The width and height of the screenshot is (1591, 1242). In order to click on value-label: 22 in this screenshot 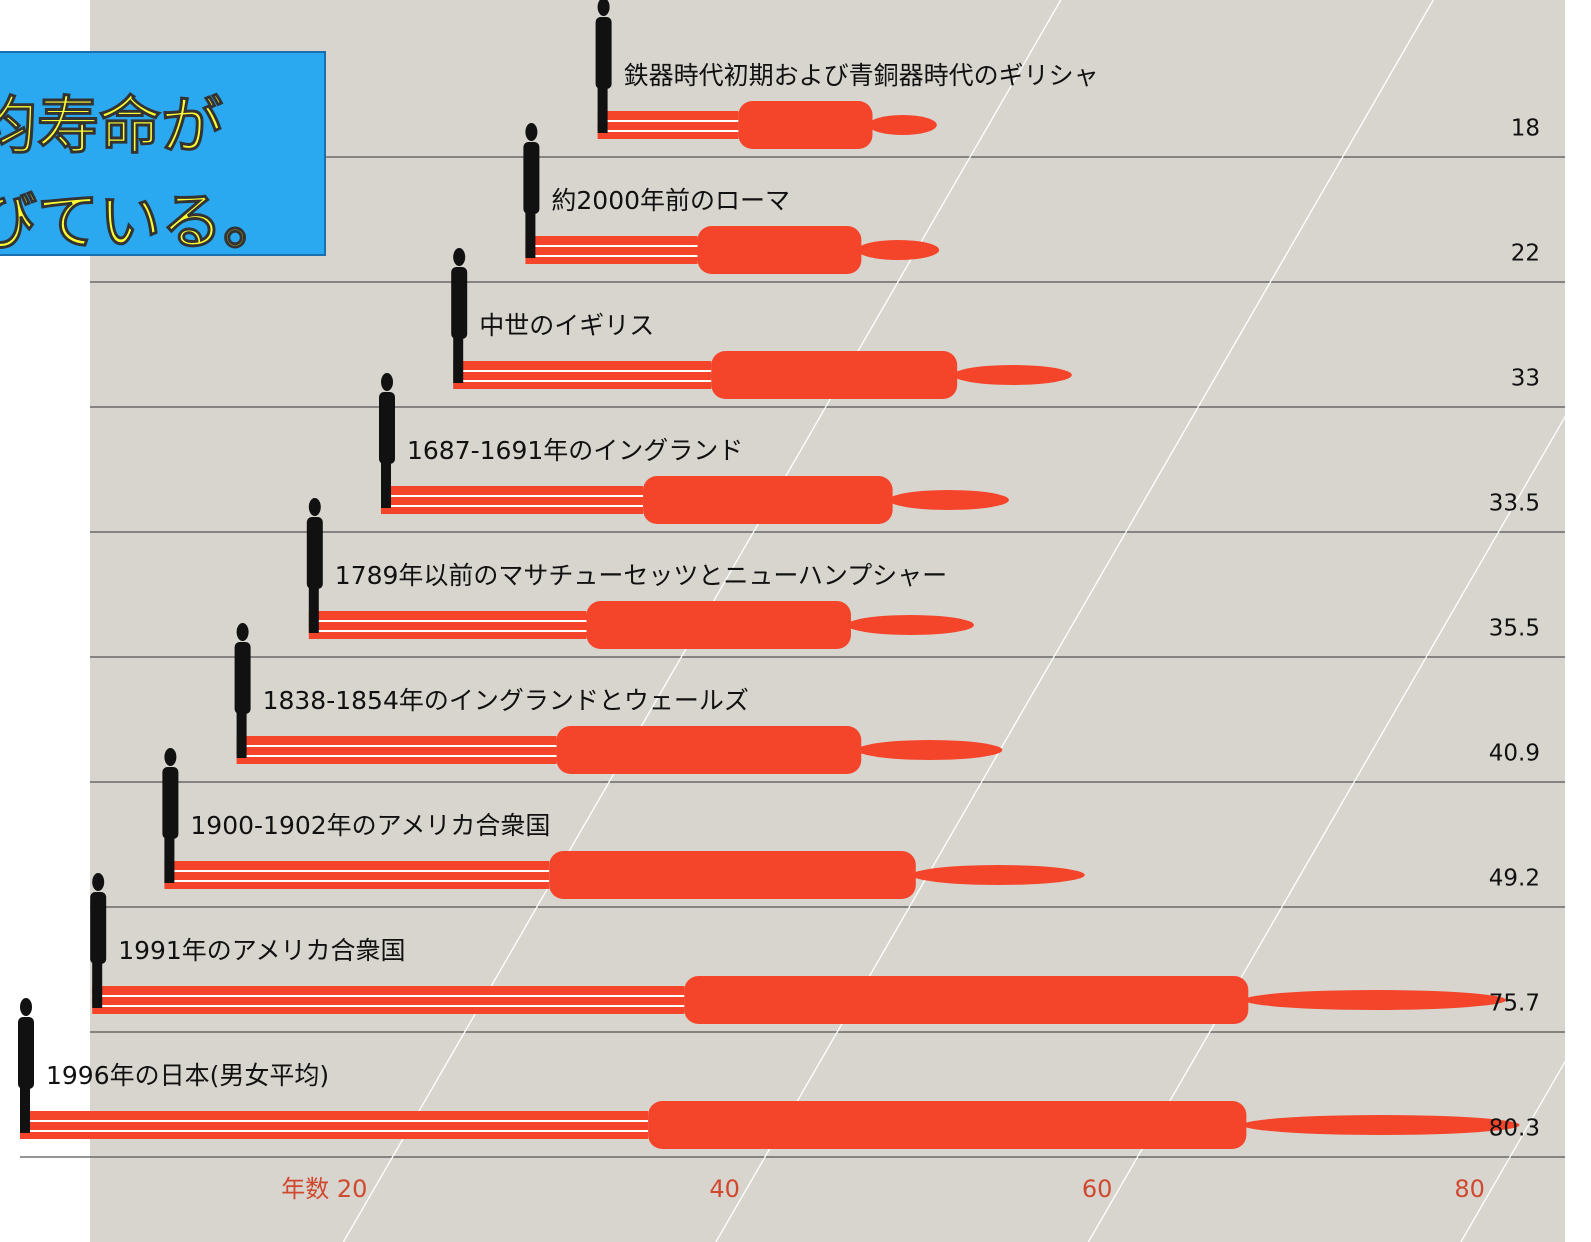, I will do `click(1525, 254)`.